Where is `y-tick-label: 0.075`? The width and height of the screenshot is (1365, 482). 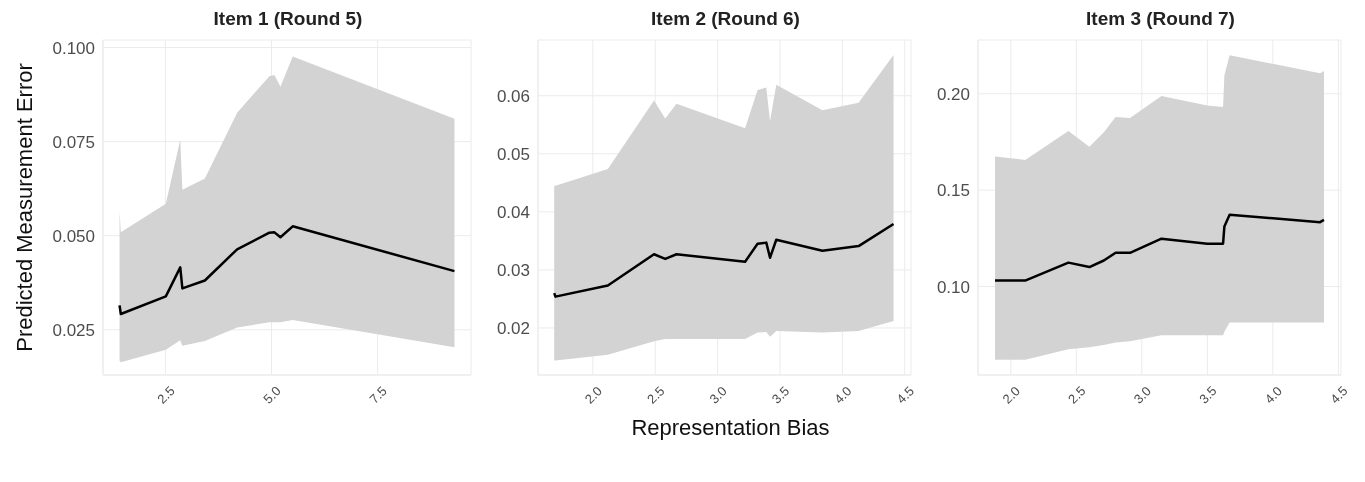
y-tick-label: 0.075 is located at coordinates (73, 142).